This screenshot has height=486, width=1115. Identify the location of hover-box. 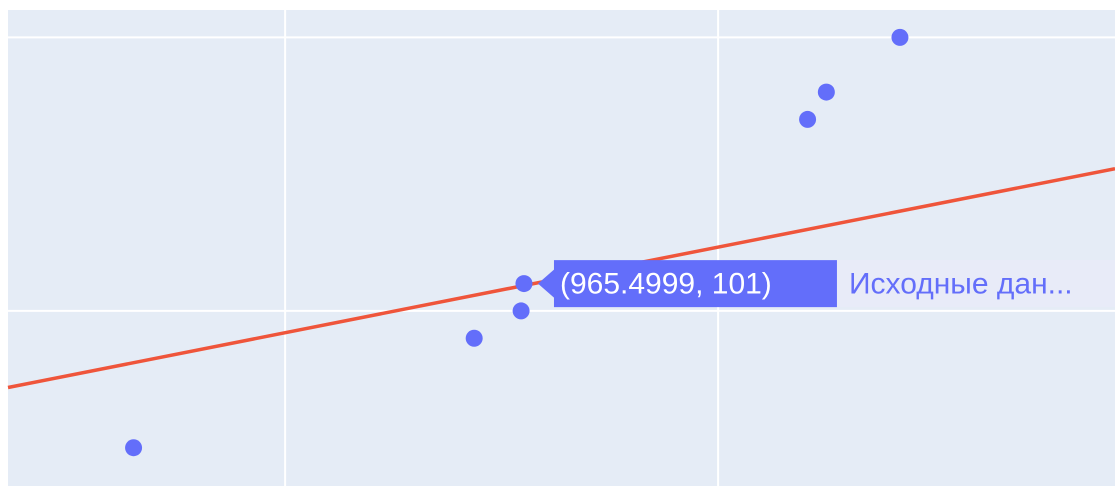
(687, 284).